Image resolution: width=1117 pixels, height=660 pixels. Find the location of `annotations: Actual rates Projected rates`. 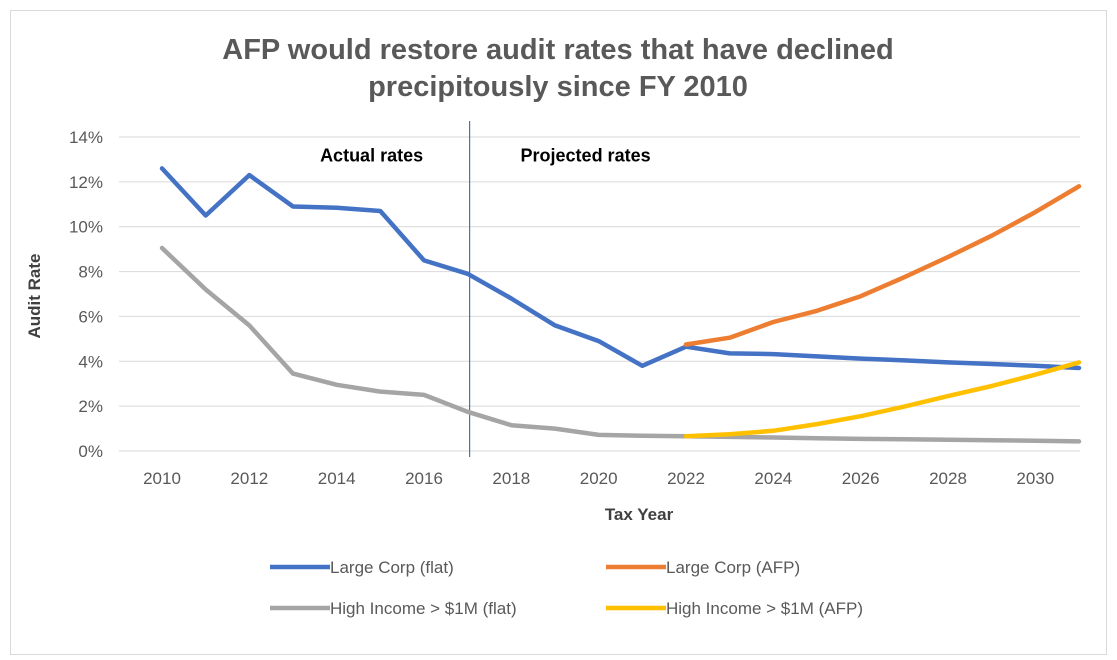

annotations: Actual rates Projected rates is located at coordinates (485, 156).